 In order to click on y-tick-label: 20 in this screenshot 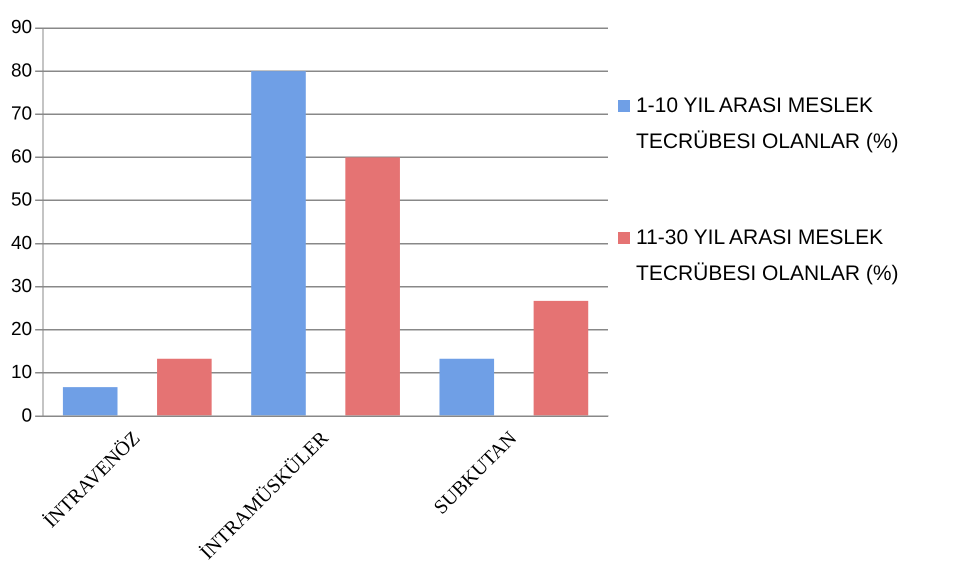, I will do `click(21, 329)`.